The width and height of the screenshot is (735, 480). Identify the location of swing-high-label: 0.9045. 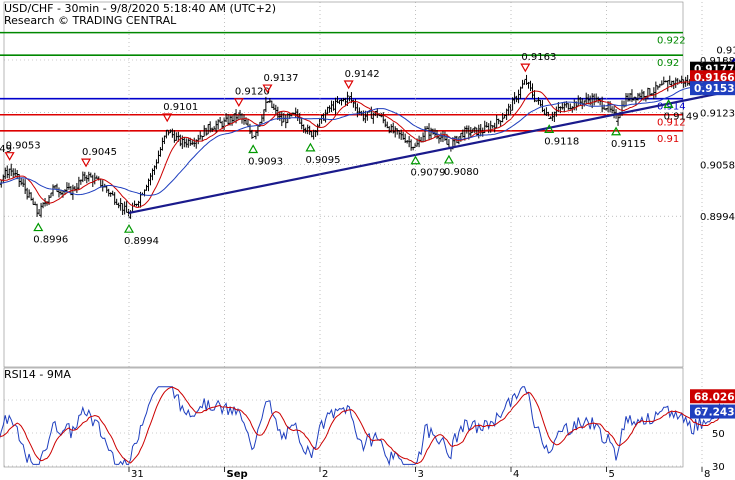
(99, 152).